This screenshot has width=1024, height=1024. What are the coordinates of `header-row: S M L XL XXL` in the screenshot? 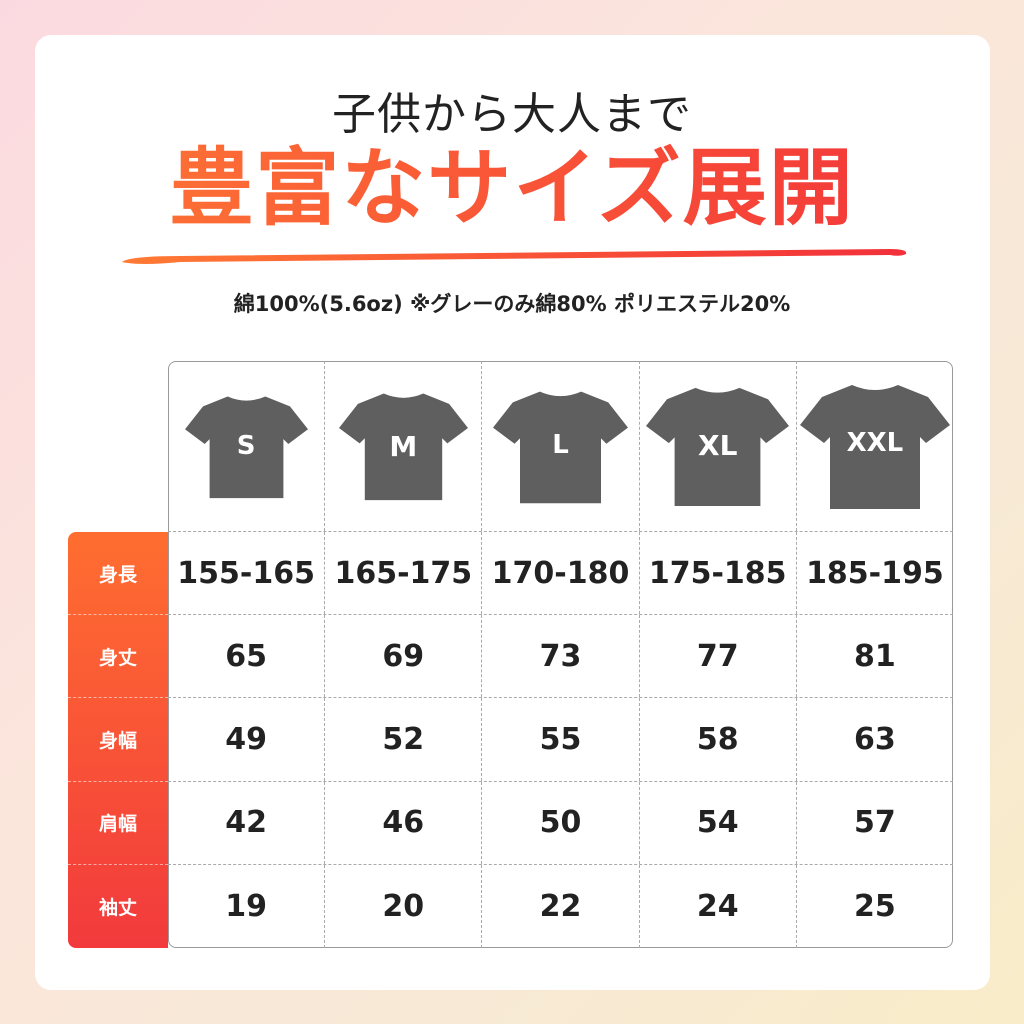 It's located at (560, 446).